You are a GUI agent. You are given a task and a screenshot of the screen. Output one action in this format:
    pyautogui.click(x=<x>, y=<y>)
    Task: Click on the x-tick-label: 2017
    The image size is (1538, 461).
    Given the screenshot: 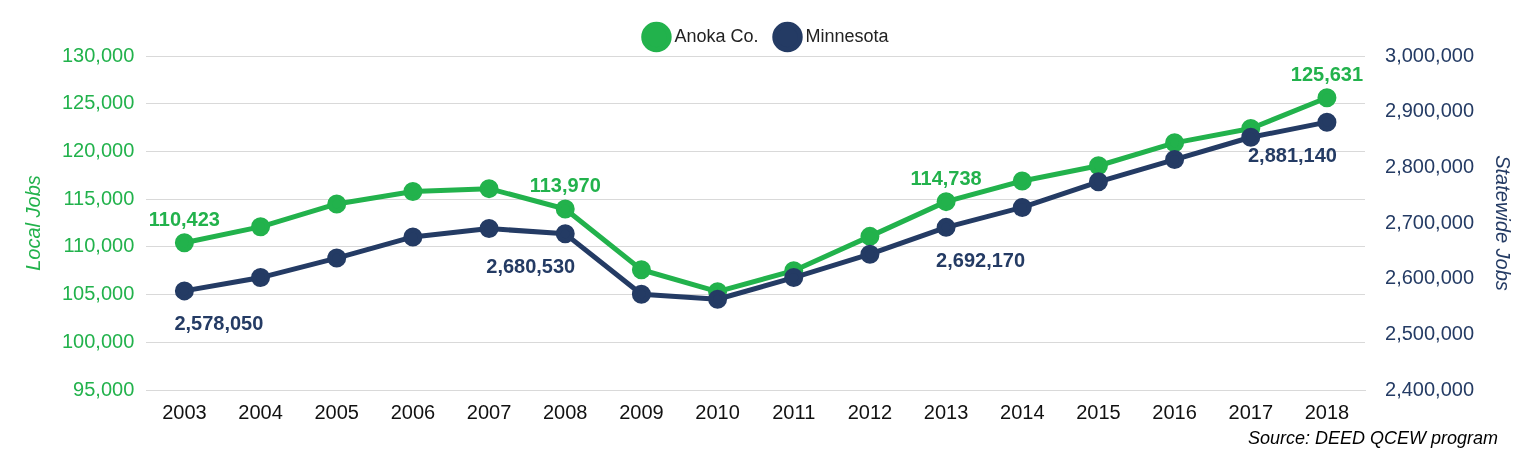 What is the action you would take?
    pyautogui.click(x=1251, y=411)
    